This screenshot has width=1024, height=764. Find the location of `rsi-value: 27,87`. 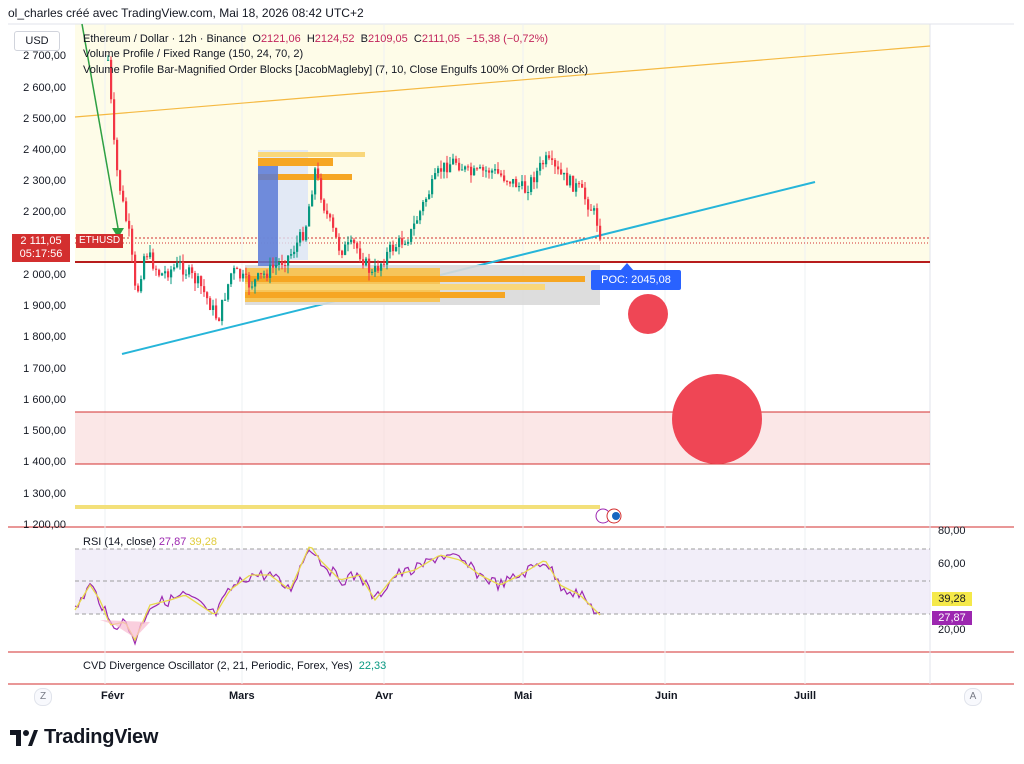

rsi-value: 27,87 is located at coordinates (172, 542).